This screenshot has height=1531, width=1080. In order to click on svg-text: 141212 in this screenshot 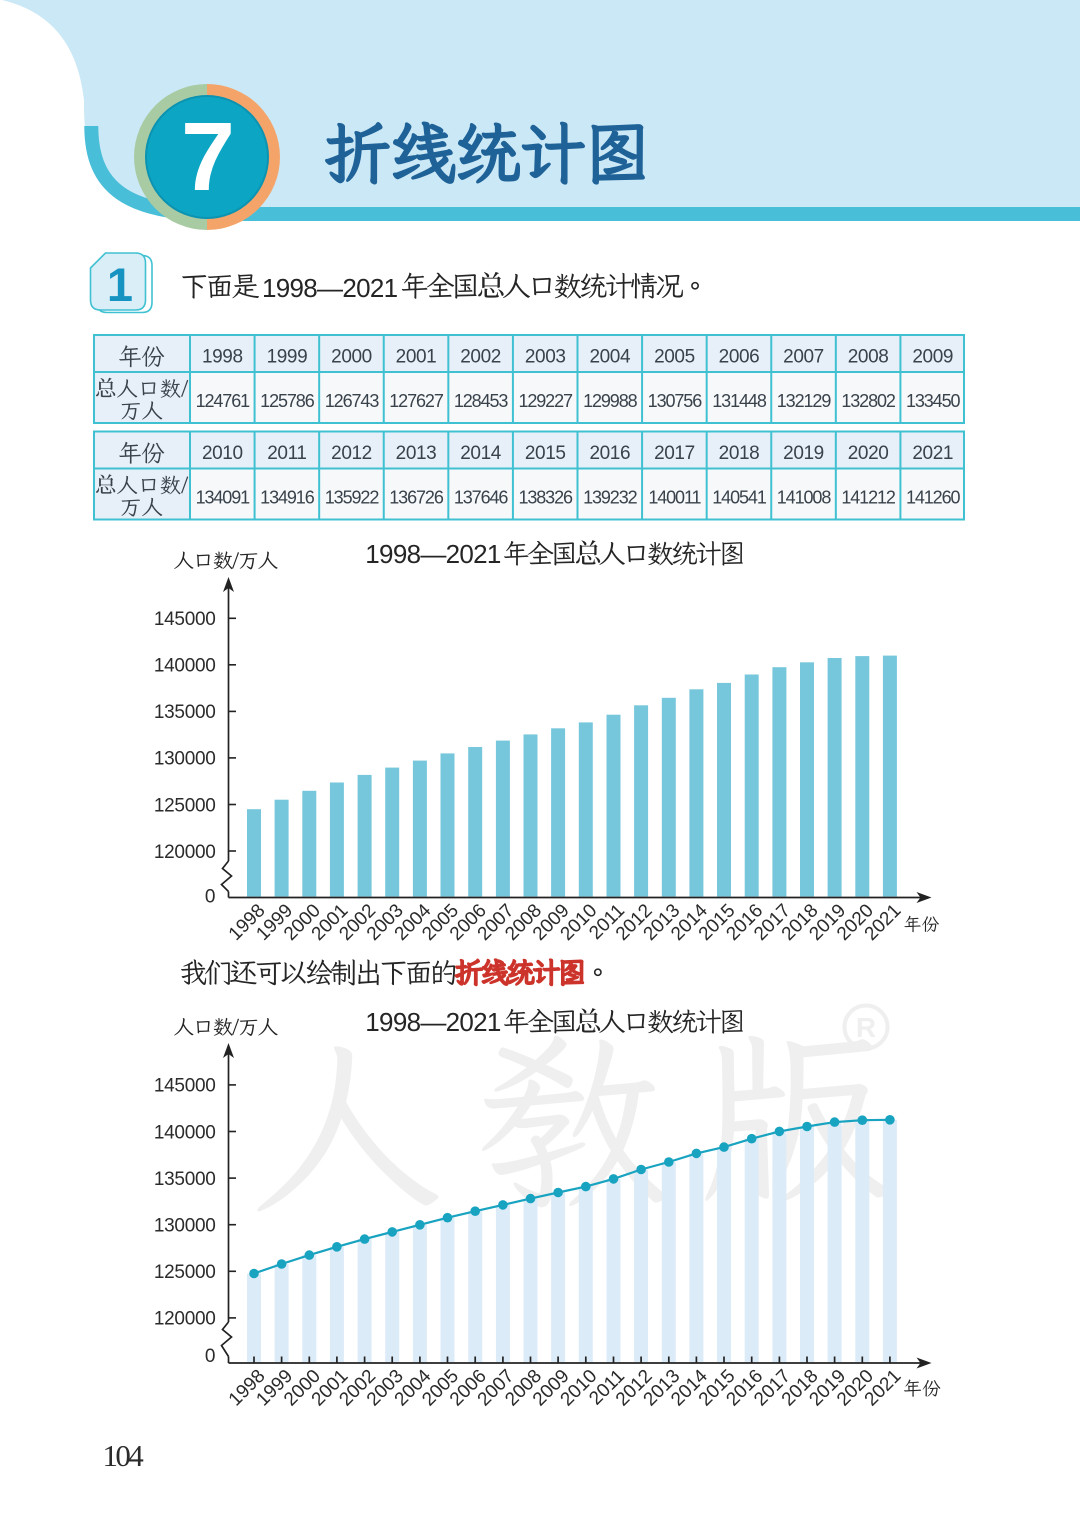, I will do `click(868, 497)`.